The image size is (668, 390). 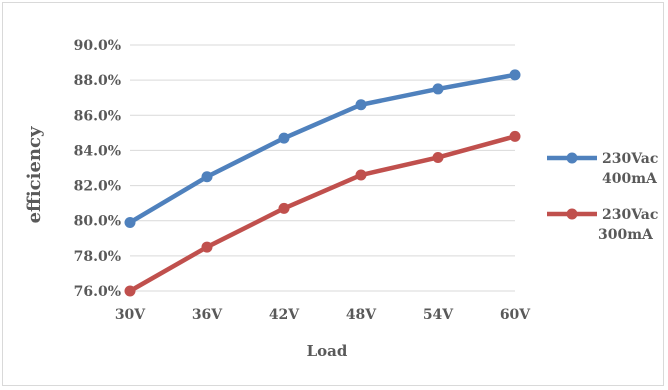 What do you see at coordinates (97, 151) in the screenshot?
I see `y-tick-label: 84.0%` at bounding box center [97, 151].